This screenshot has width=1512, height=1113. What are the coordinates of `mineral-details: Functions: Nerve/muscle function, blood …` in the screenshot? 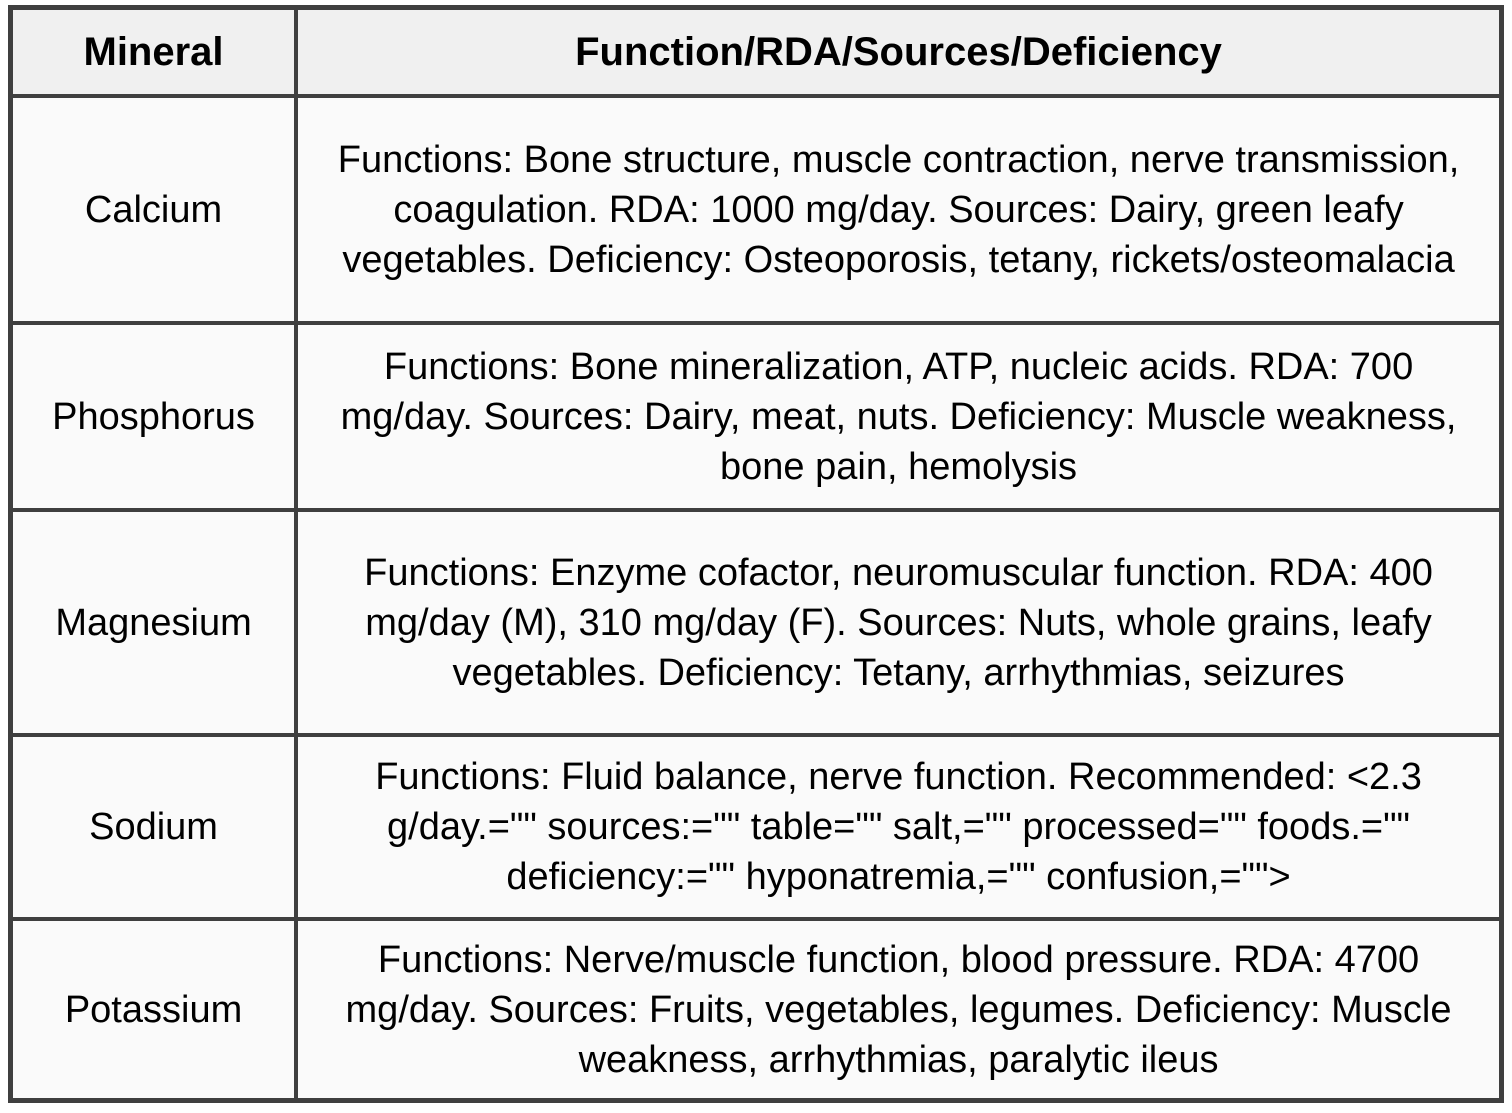 It's located at (899, 1010).